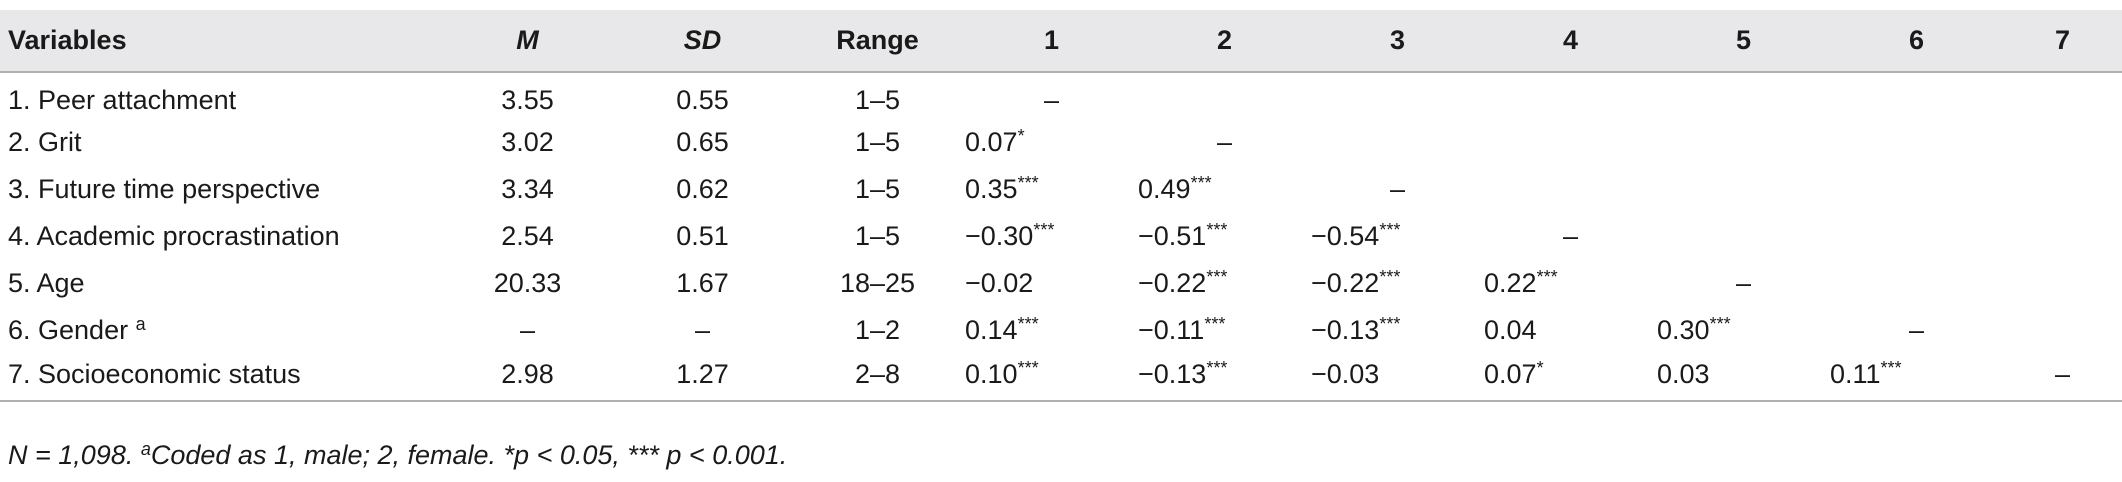 This screenshot has width=2122, height=482. Describe the element at coordinates (1570, 378) in the screenshot. I see `cell-correlation-4: 0.07*` at that location.